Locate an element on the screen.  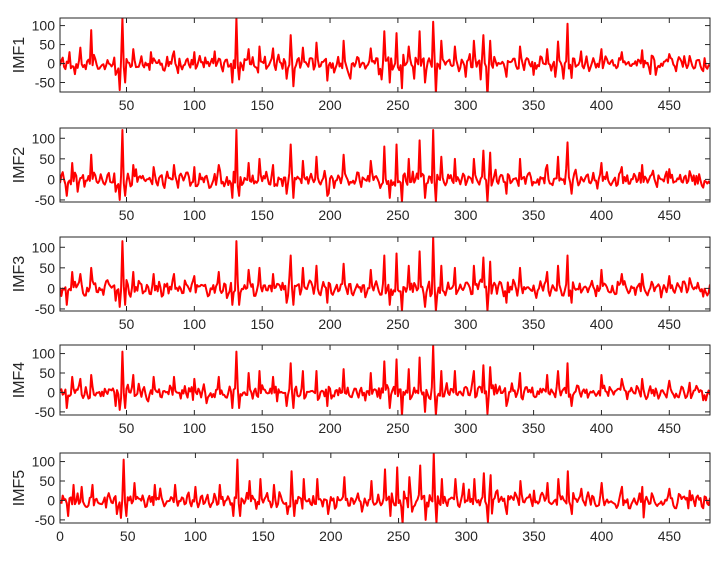
y-axis-label: IMF3 is located at coordinates (19, 274).